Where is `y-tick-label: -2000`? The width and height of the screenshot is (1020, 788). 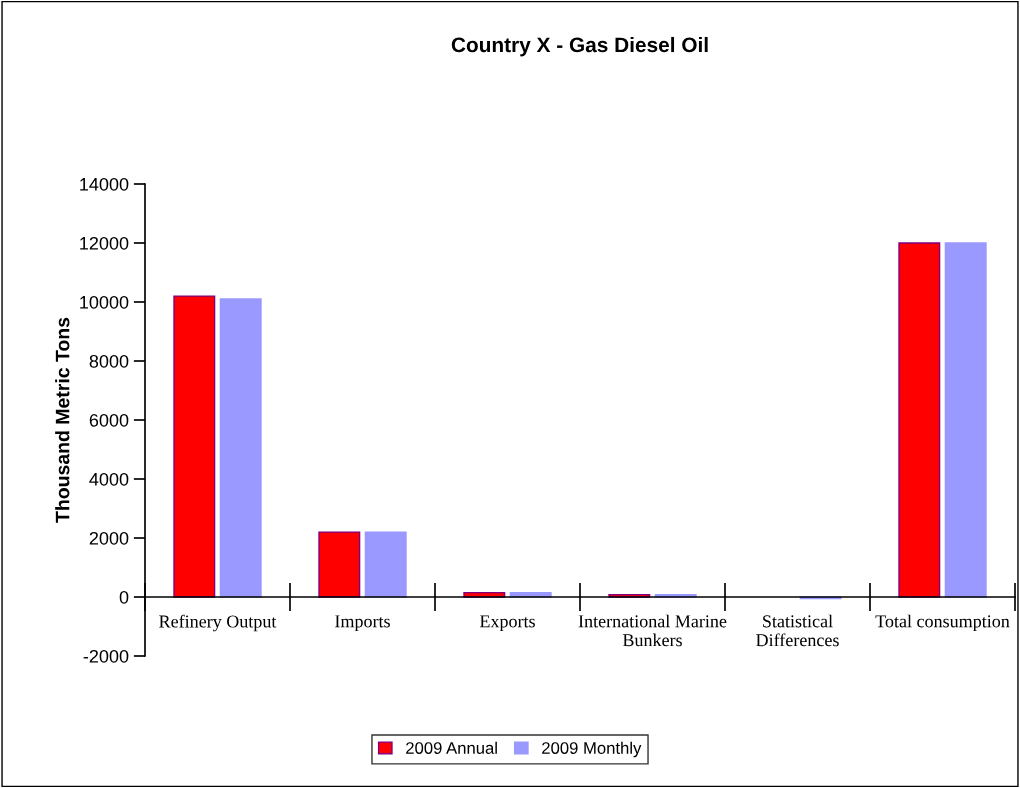 y-tick-label: -2000 is located at coordinates (106, 656).